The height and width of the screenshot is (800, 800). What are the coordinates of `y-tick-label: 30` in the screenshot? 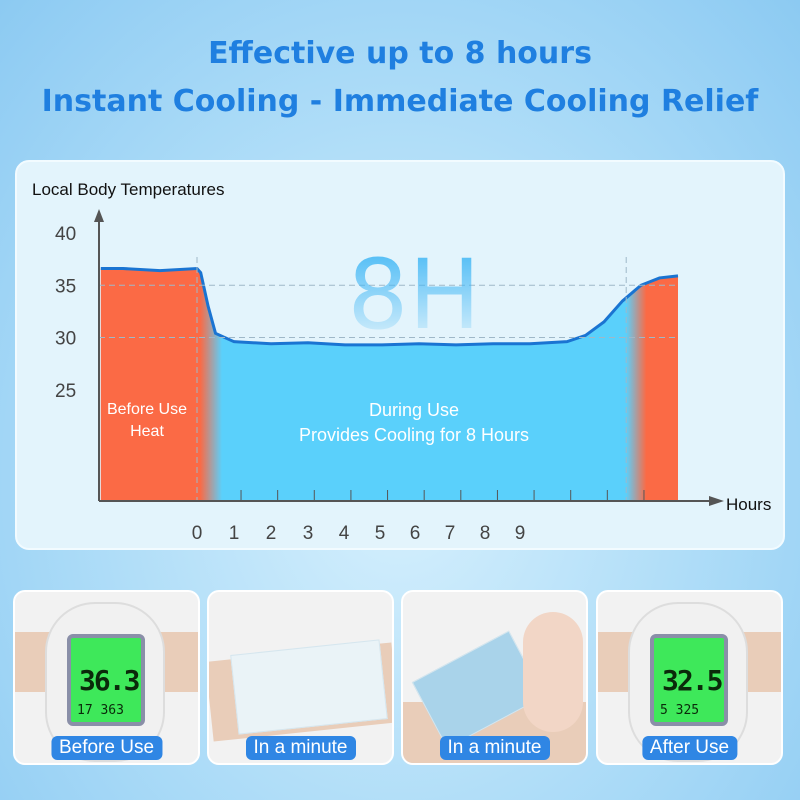 It's located at (65, 339).